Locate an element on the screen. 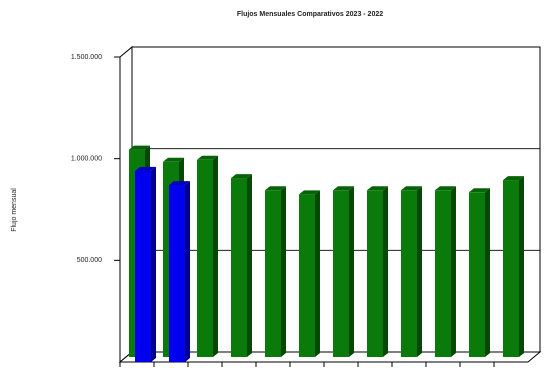  y-axis-label: Flujo mensual is located at coordinates (14, 210).